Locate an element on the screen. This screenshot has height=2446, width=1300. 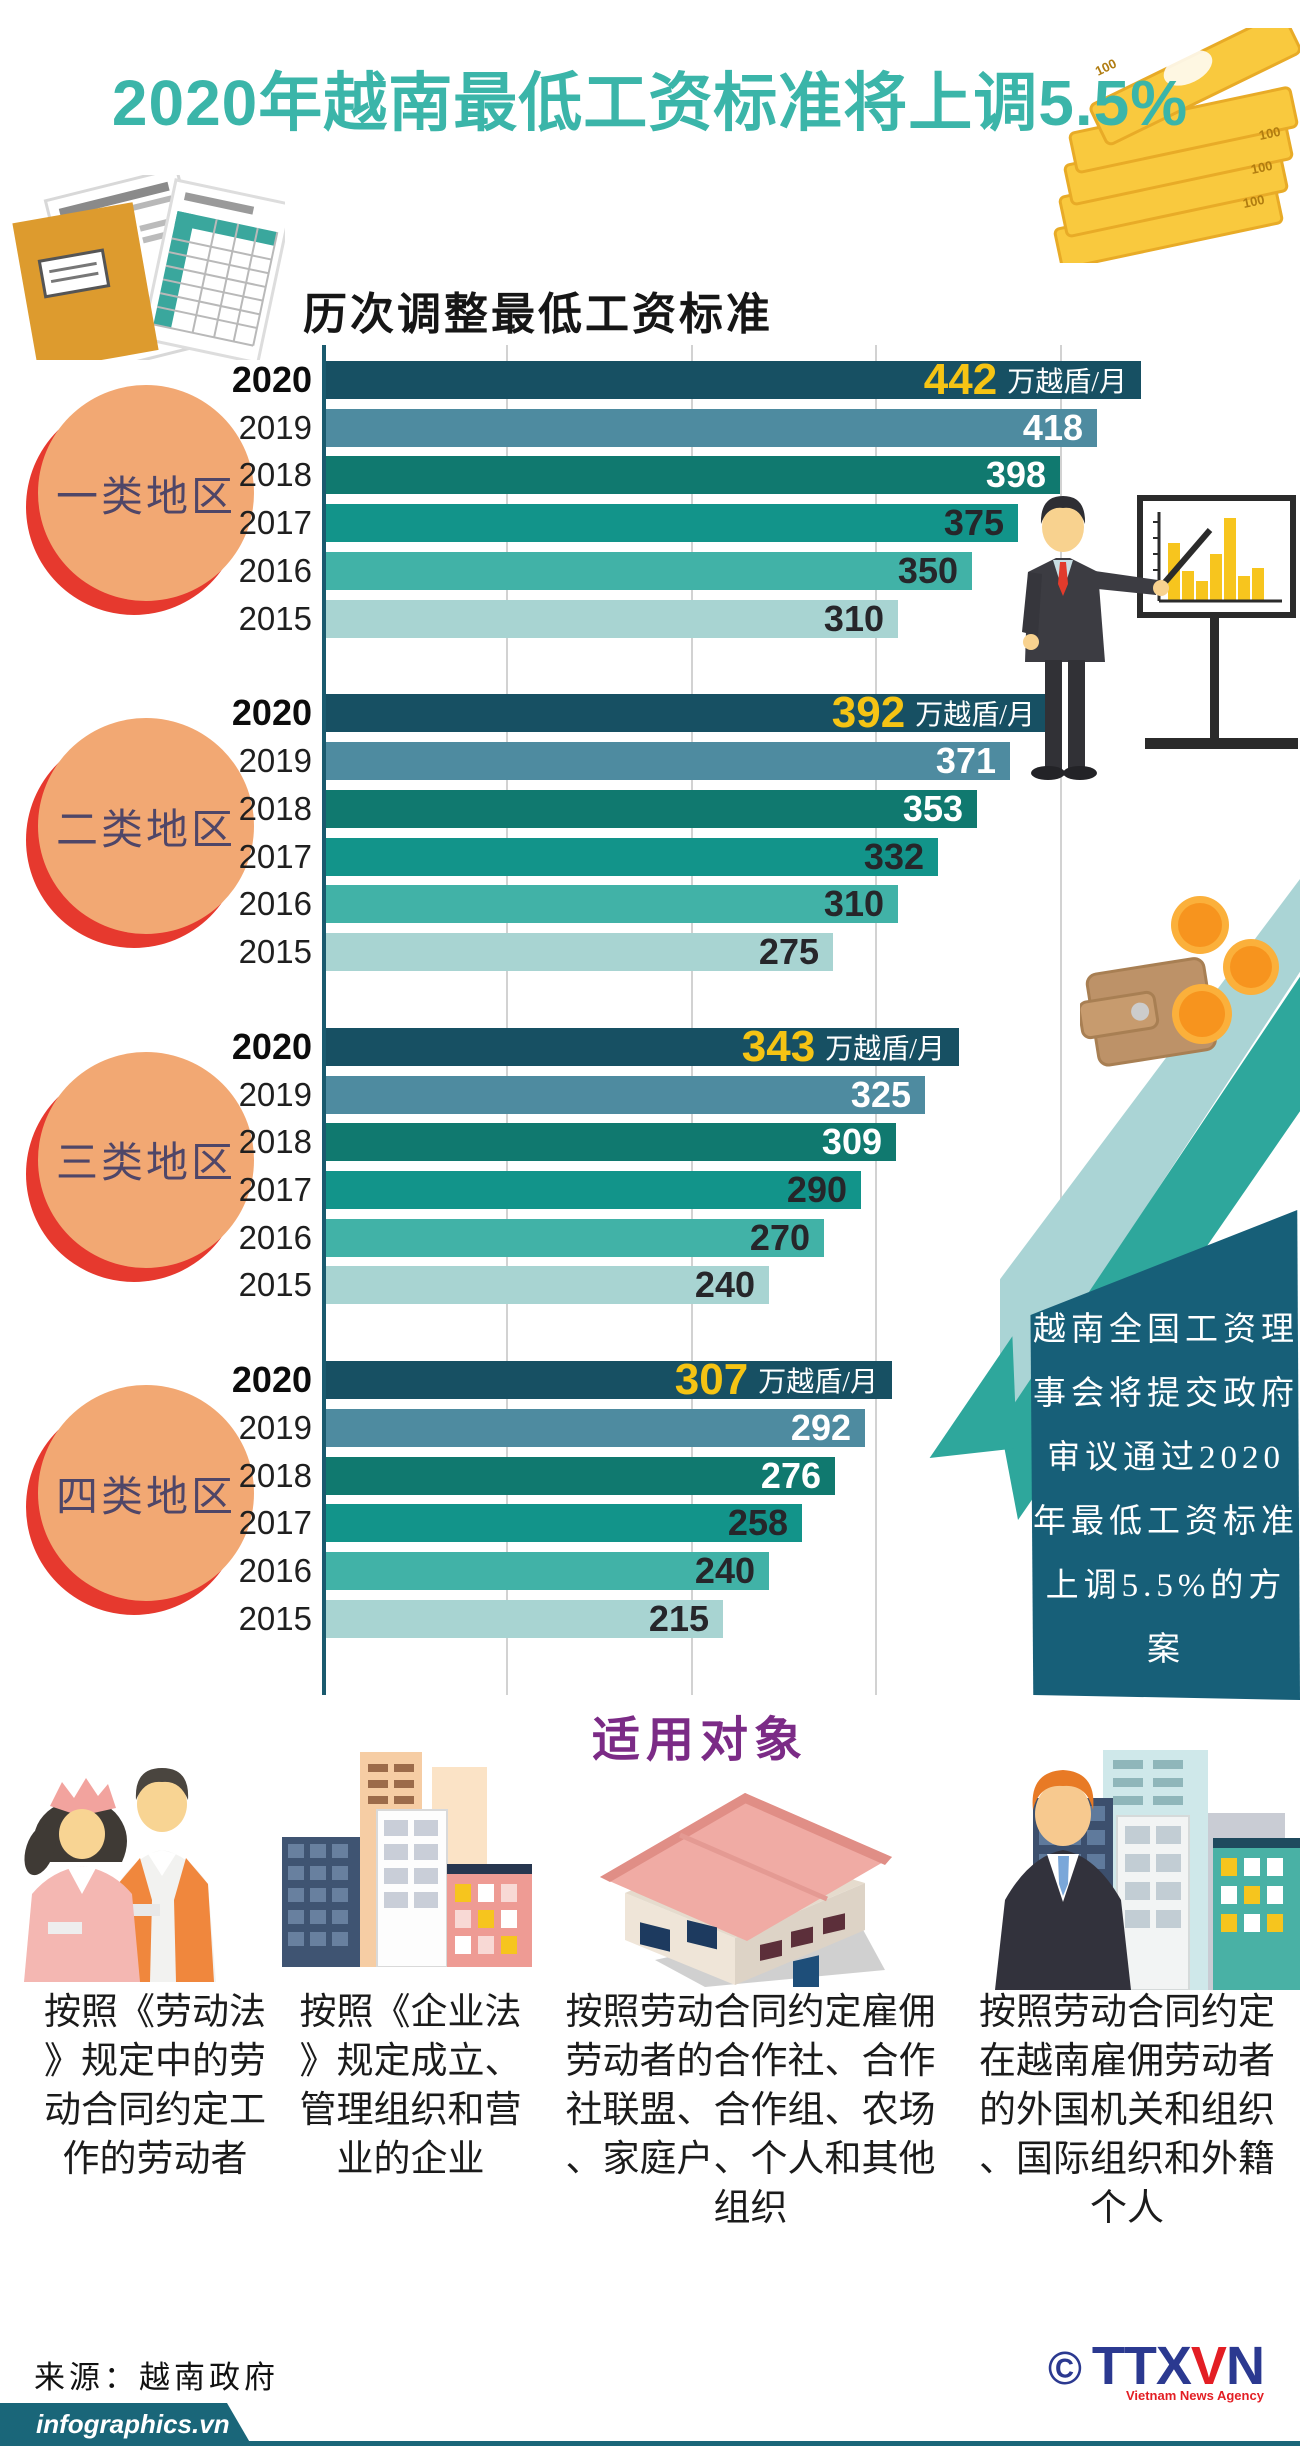
logo-v: V is located at coordinates (1208, 2366).